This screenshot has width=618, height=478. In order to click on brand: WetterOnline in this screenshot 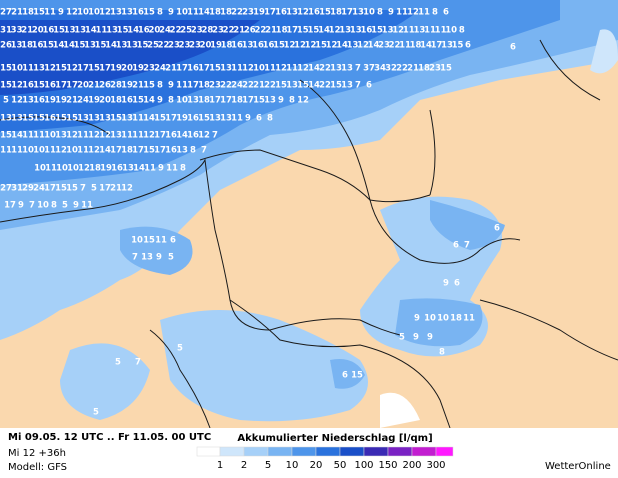, I will do `click(578, 466)`.